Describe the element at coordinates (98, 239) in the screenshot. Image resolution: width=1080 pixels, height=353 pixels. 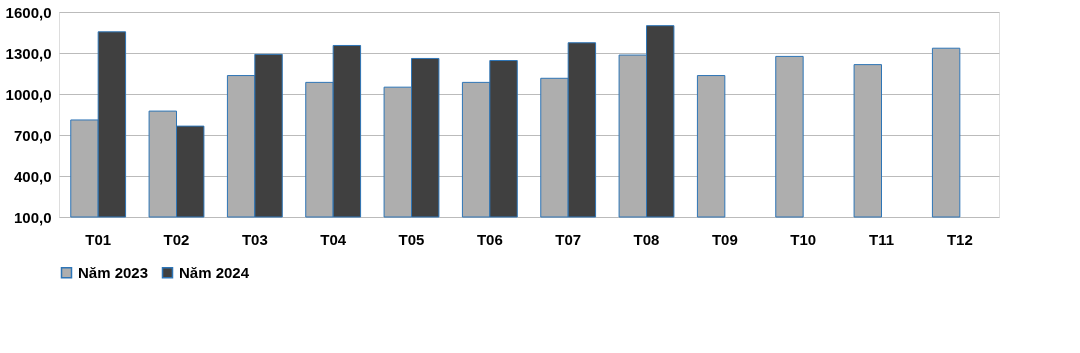
I see `x-tick-label: T01` at that location.